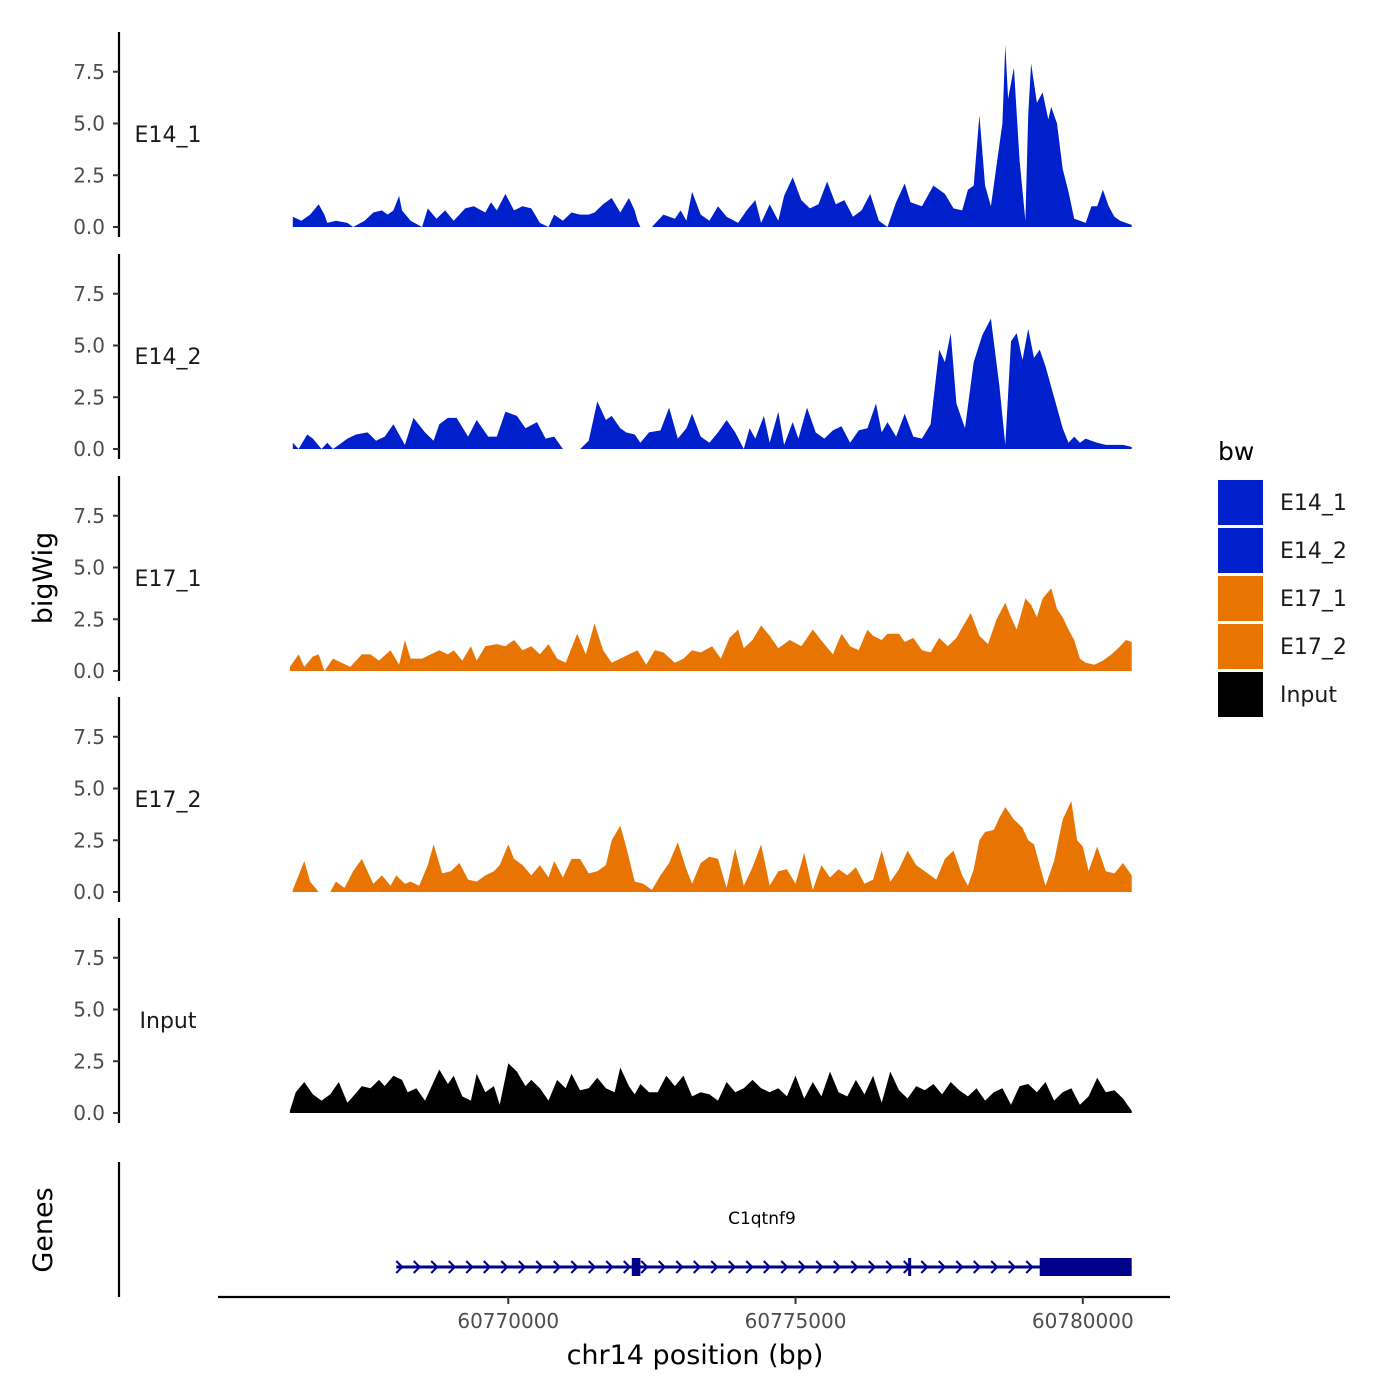  Describe the element at coordinates (168, 357) in the screenshot. I see `track-label: E14_2` at that location.